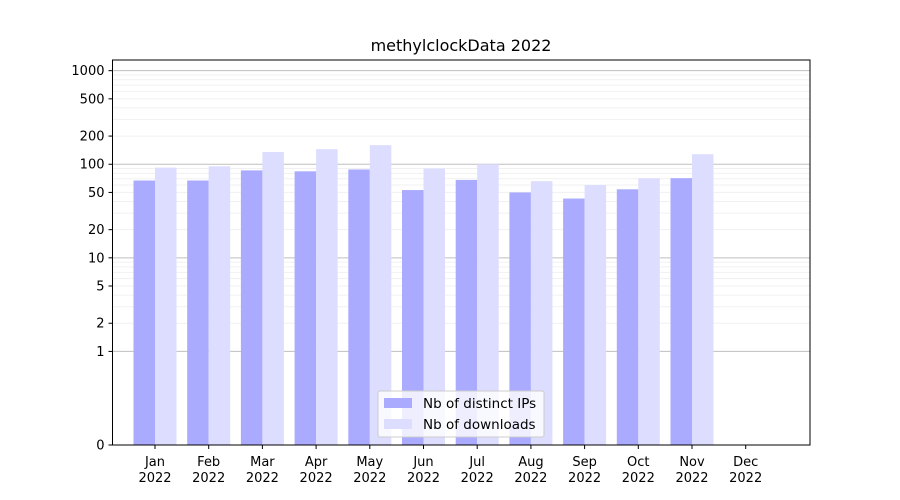 The width and height of the screenshot is (900, 500). What do you see at coordinates (703, 300) in the screenshot?
I see `bar-downloads-nov` at bounding box center [703, 300].